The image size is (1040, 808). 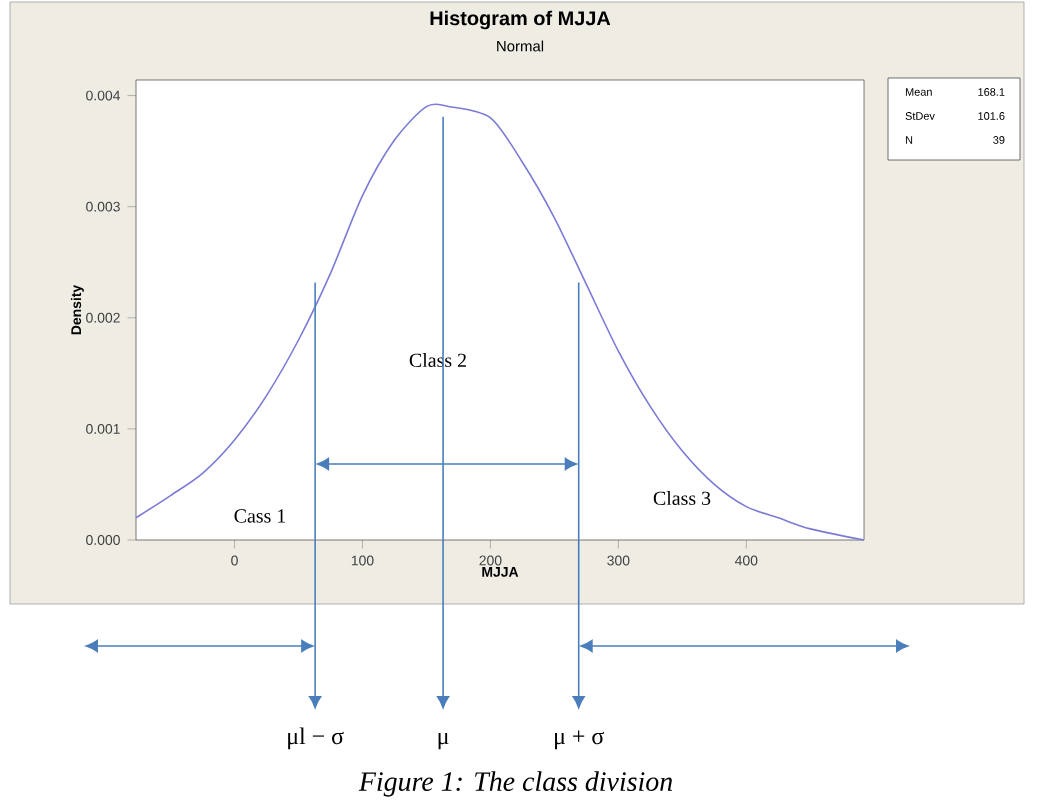 What do you see at coordinates (515, 784) in the screenshot?
I see `caption: Figure 1: The class division` at bounding box center [515, 784].